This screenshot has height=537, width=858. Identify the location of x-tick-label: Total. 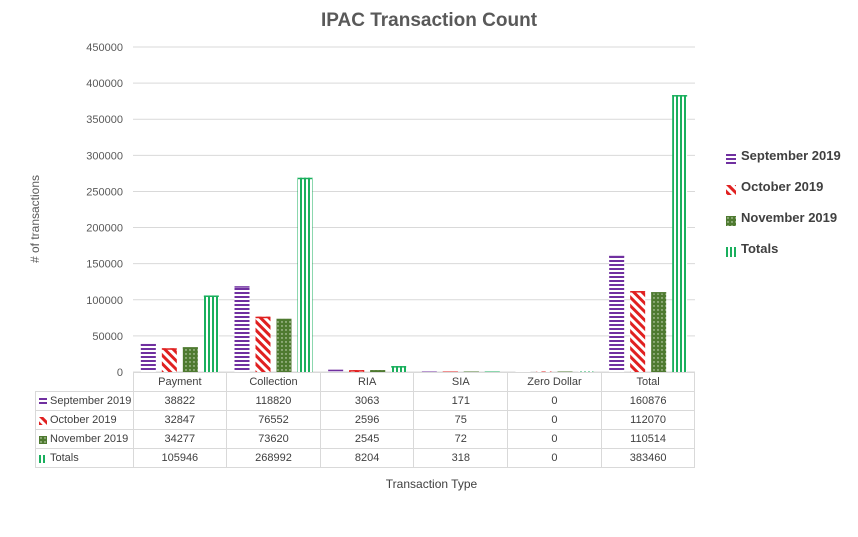
(648, 382).